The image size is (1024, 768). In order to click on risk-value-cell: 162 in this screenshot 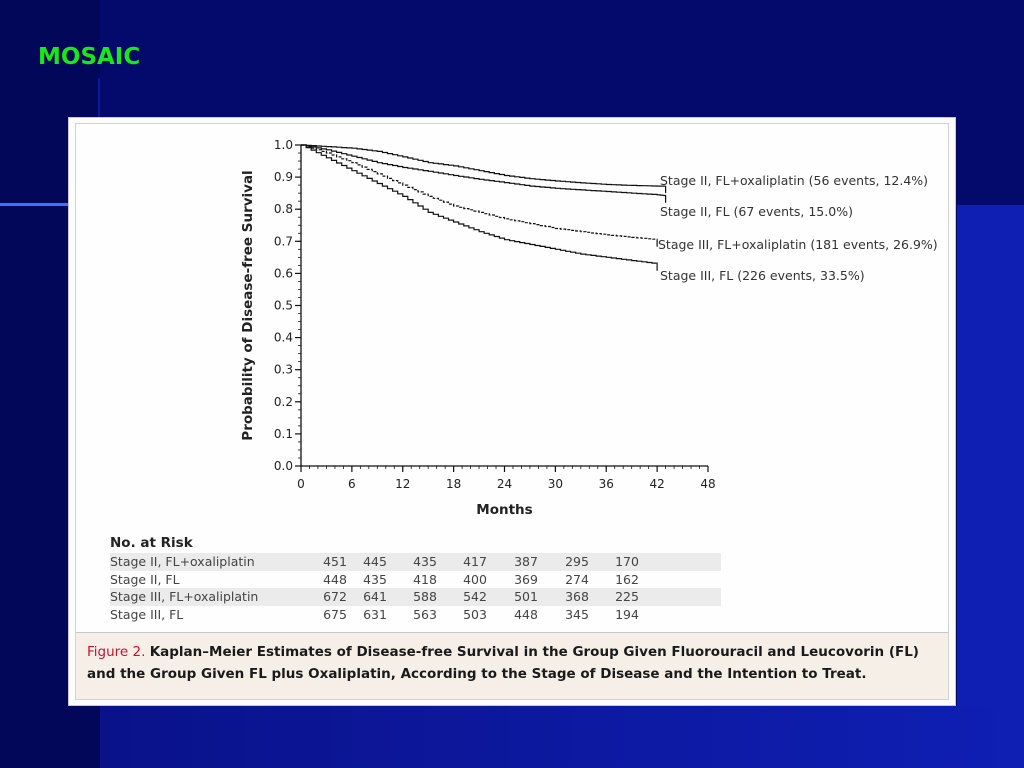, I will do `click(627, 579)`.